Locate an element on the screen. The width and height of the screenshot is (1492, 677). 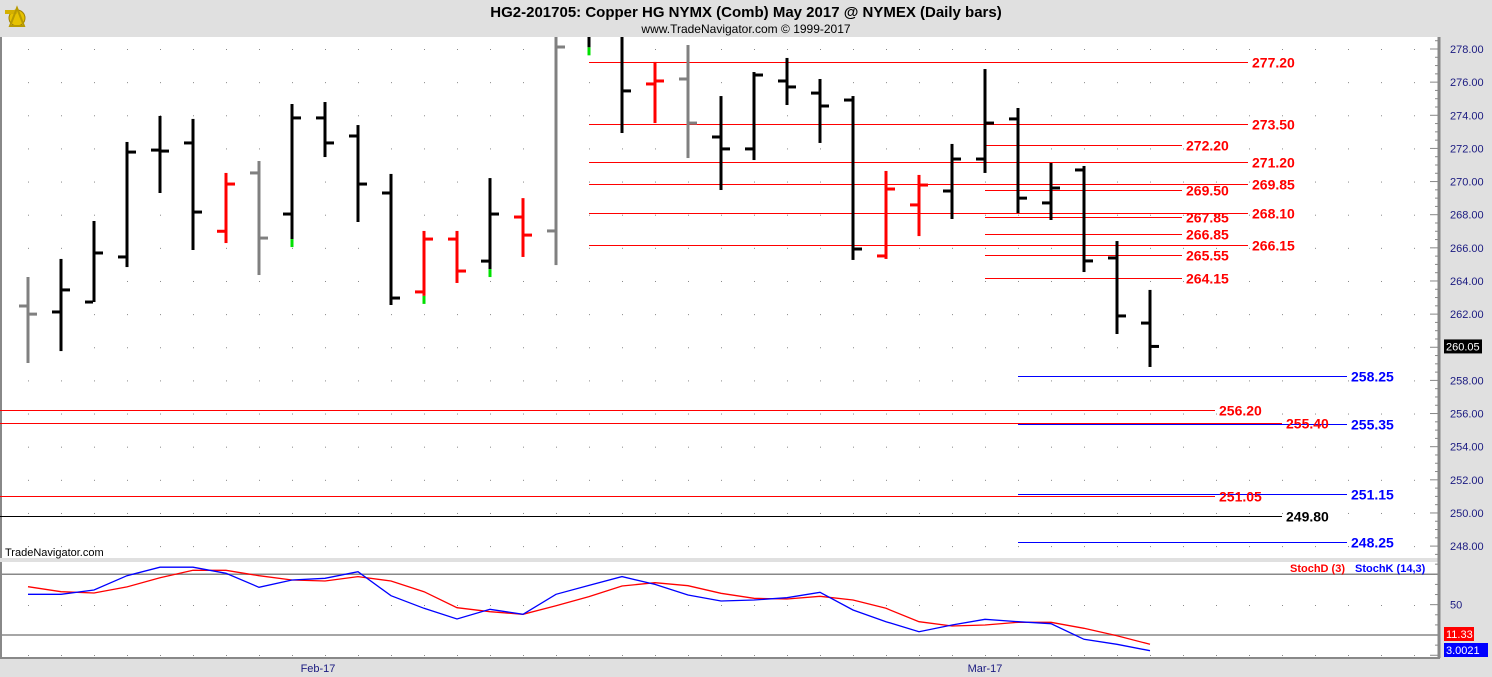
stoch-series-k is located at coordinates (589, 609).